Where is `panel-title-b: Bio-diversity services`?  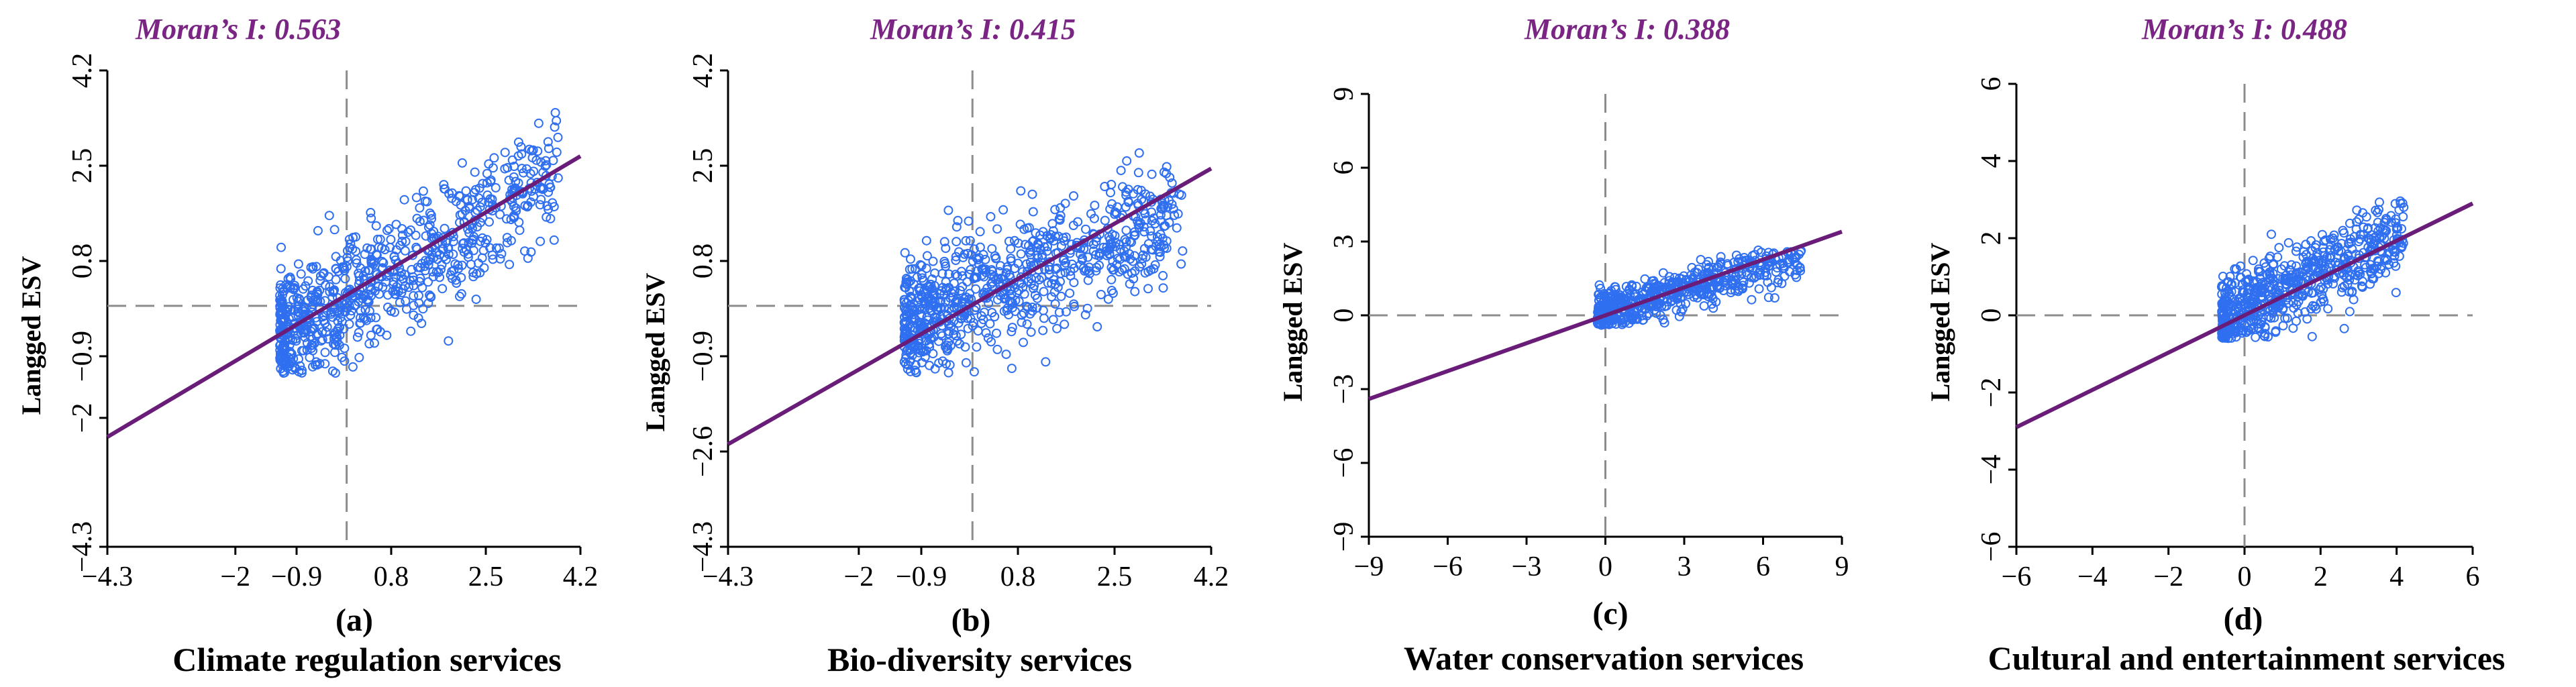 panel-title-b: Bio-diversity services is located at coordinates (979, 659).